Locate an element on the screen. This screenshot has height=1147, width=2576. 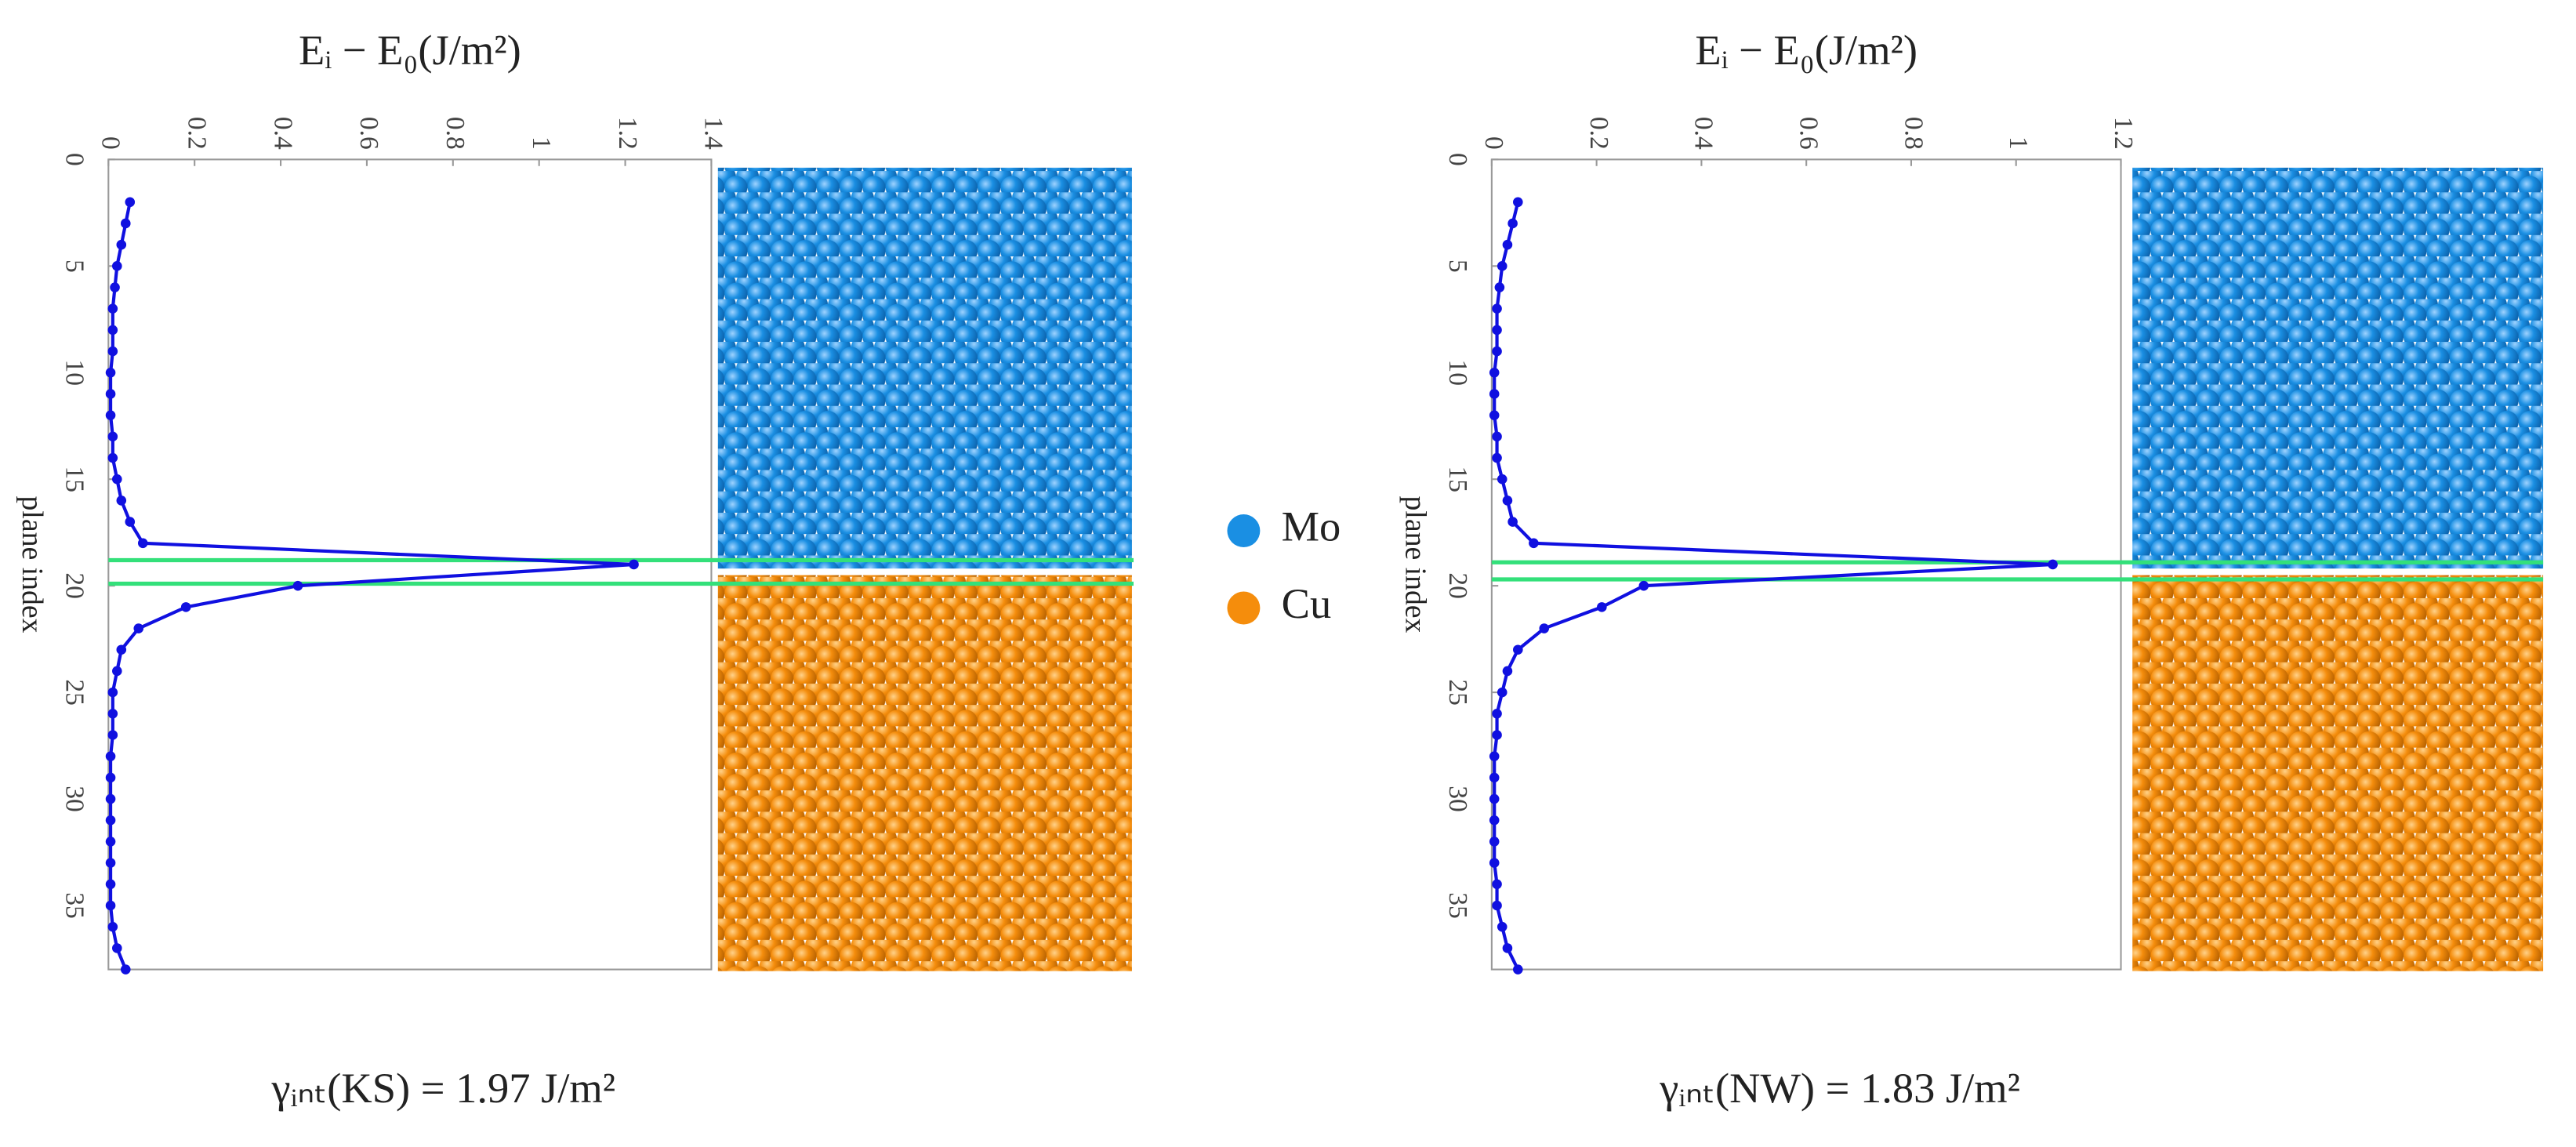
annotation: γᵢₙₜ(KS) = 1.97 J/m² is located at coordinates (444, 1088).